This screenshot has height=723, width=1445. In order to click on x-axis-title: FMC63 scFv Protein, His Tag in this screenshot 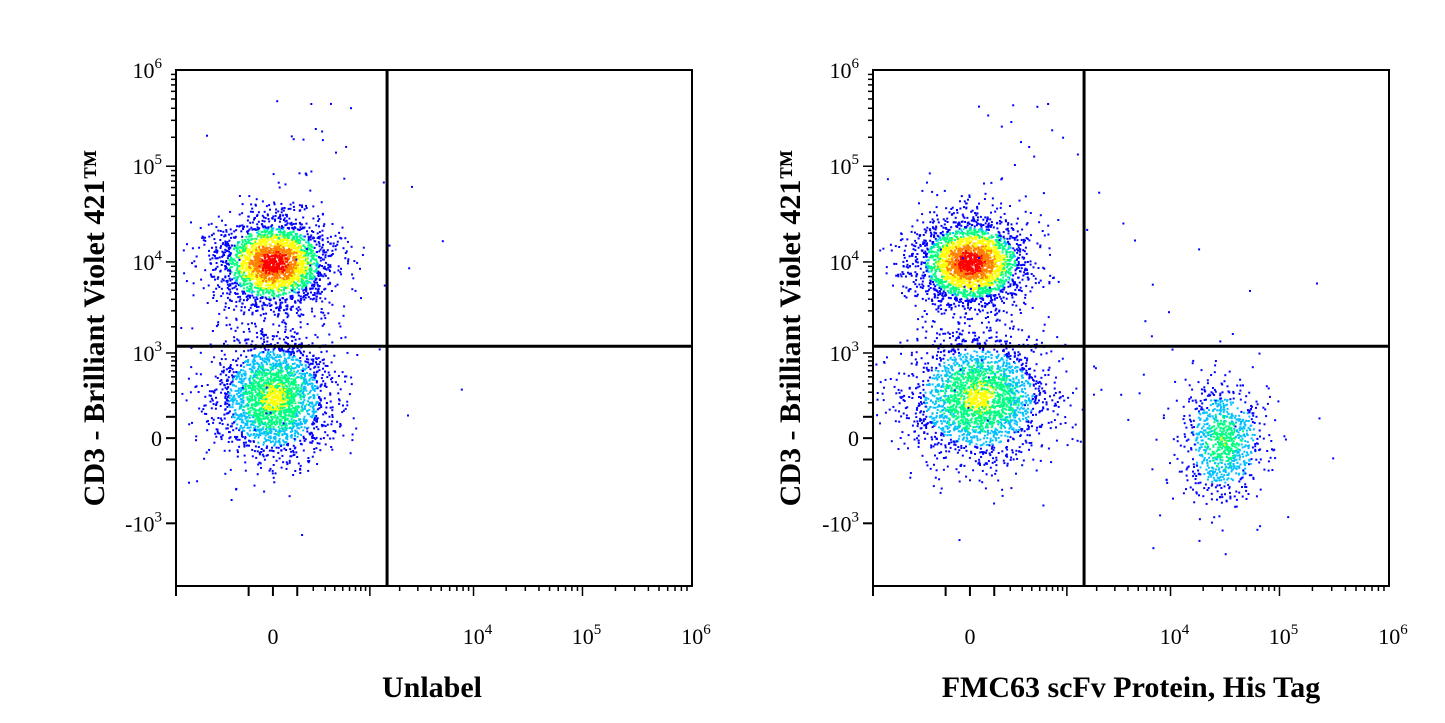, I will do `click(1131, 687)`.